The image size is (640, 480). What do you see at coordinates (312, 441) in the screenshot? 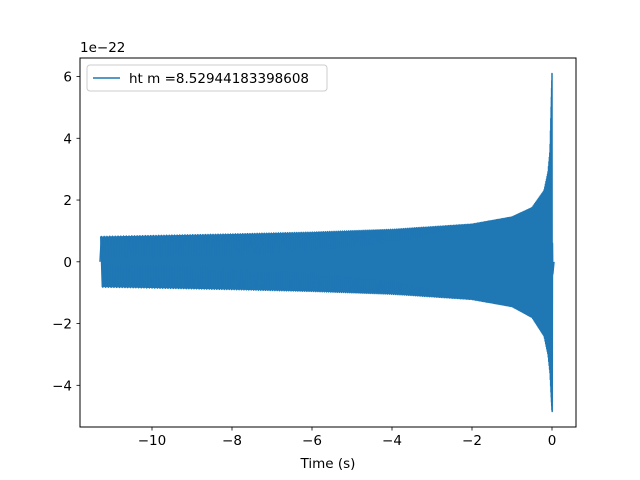
I see `x-tick-label: −6` at bounding box center [312, 441].